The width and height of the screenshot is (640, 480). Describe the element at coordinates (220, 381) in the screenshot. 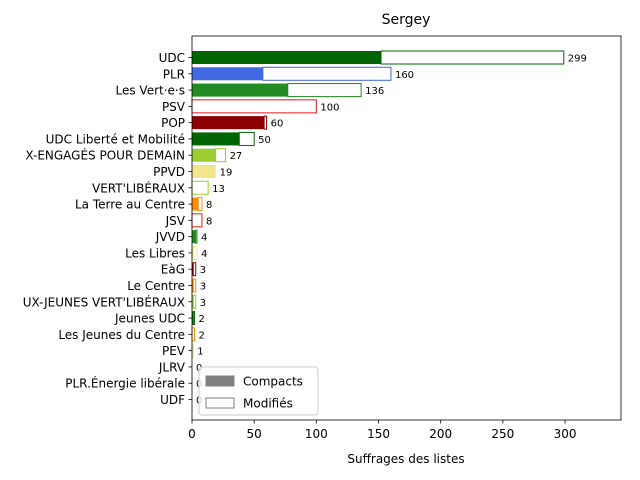

I see `legend-swatch-filled` at that location.